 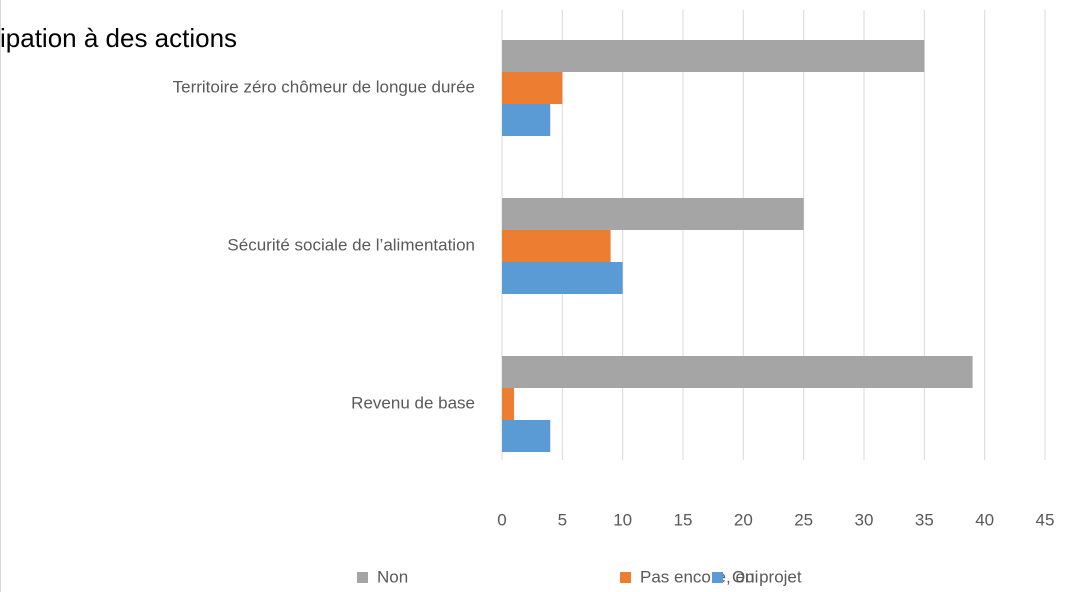 I want to click on x-tick-label: 15, so click(x=683, y=519).